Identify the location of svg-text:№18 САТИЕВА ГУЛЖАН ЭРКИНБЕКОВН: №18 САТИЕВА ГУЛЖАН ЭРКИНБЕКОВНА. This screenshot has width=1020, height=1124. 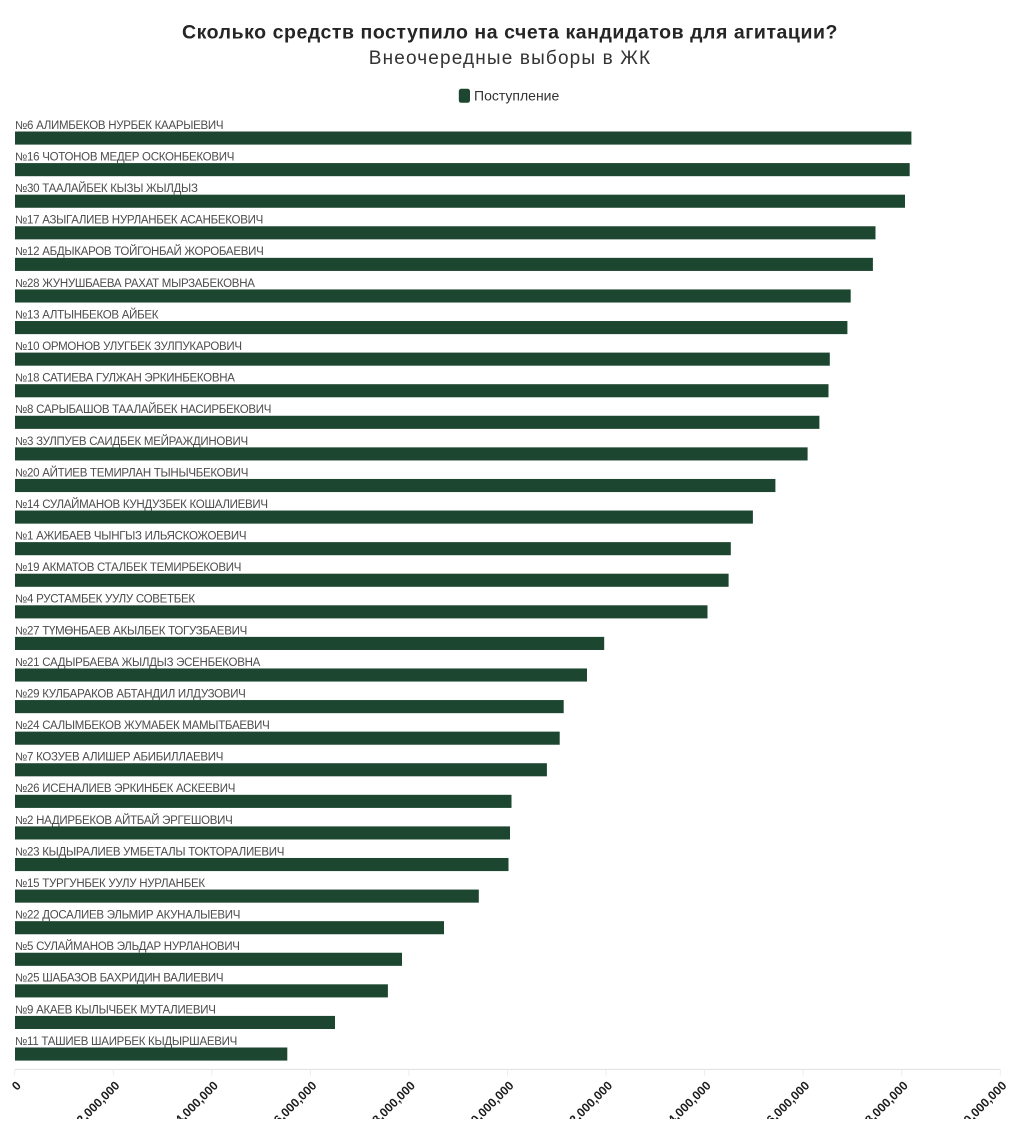
(125, 379).